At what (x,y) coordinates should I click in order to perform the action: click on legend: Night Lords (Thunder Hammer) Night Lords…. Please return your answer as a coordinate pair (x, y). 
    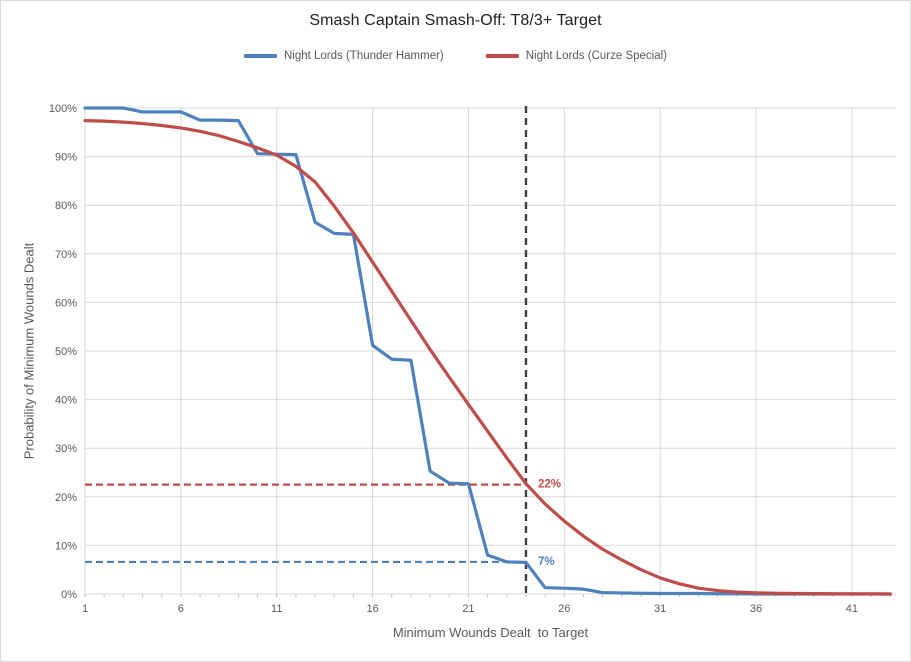
    Looking at the image, I should click on (455, 56).